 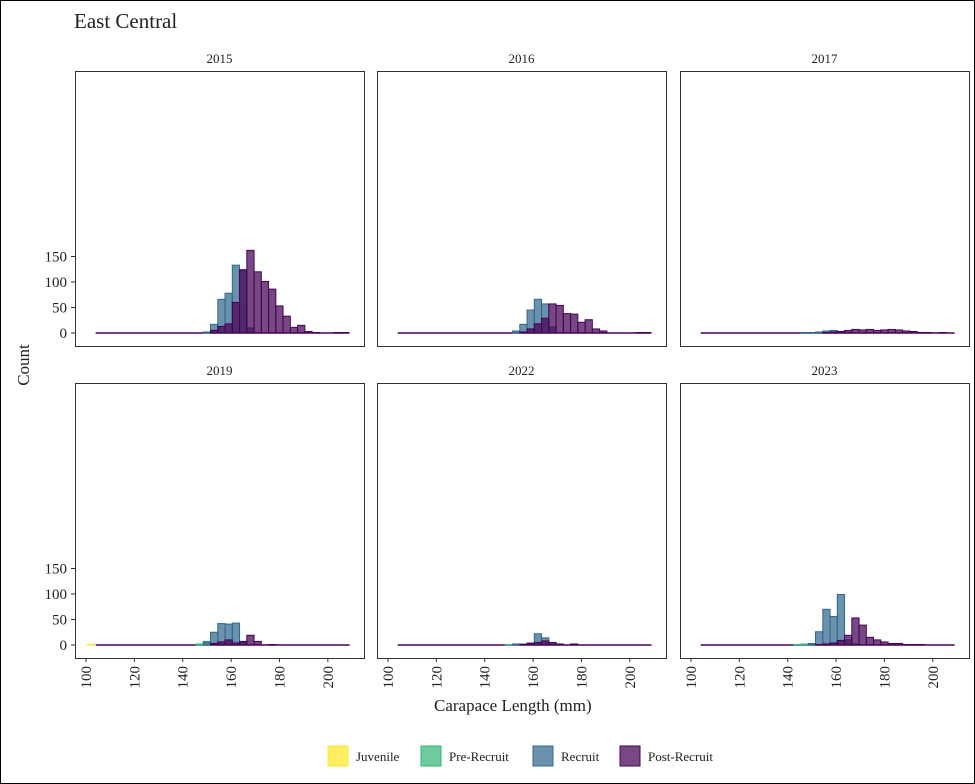 I want to click on facet-strip-label: 2016, so click(x=522, y=58).